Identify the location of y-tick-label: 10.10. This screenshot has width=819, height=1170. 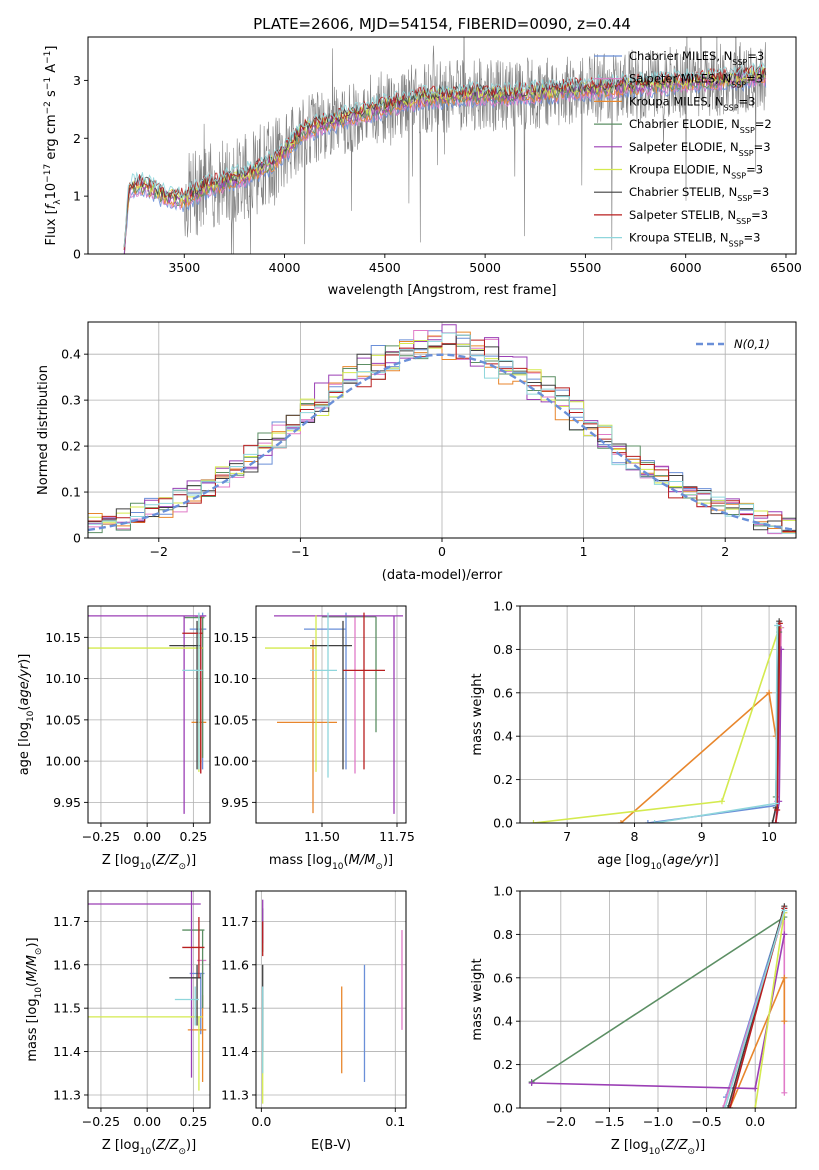
(63, 678).